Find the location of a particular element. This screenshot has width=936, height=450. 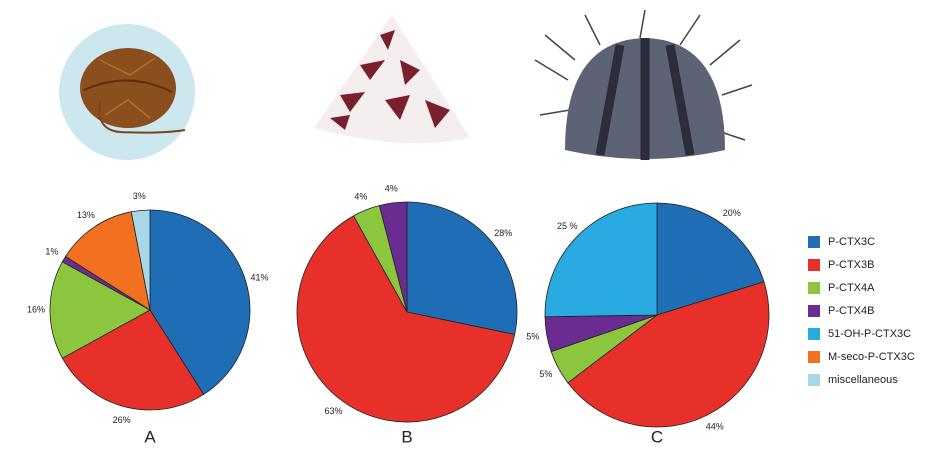

slice-label: 13% is located at coordinates (86, 215).